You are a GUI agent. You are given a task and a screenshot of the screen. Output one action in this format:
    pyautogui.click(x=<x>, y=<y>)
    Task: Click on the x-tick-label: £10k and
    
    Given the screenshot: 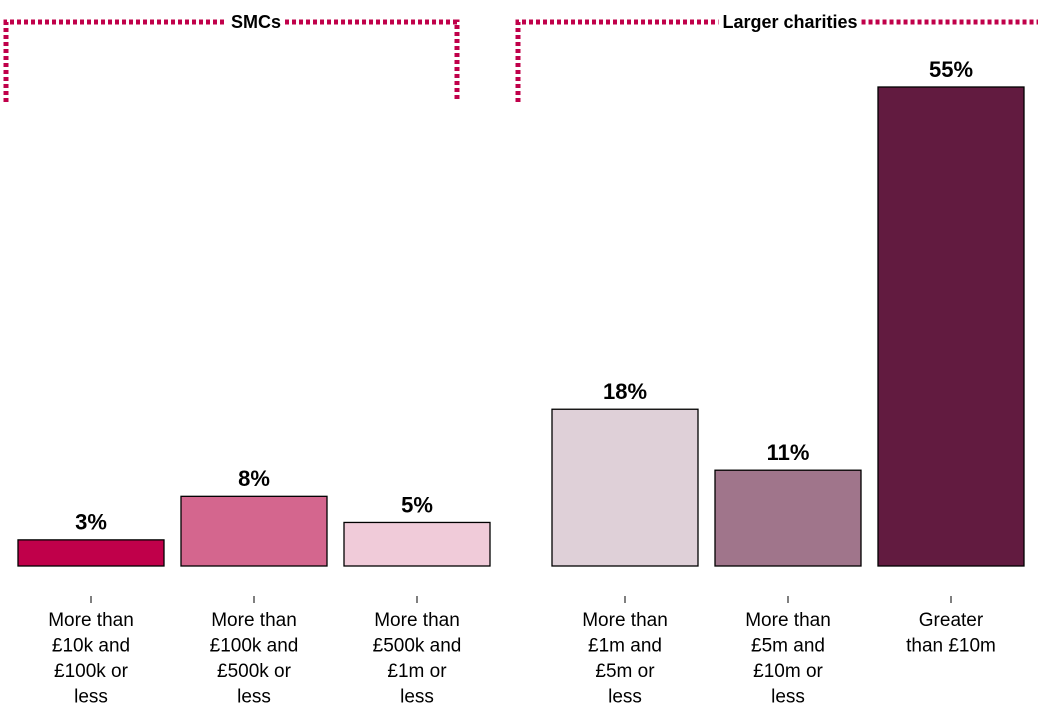 What is the action you would take?
    pyautogui.click(x=91, y=646)
    